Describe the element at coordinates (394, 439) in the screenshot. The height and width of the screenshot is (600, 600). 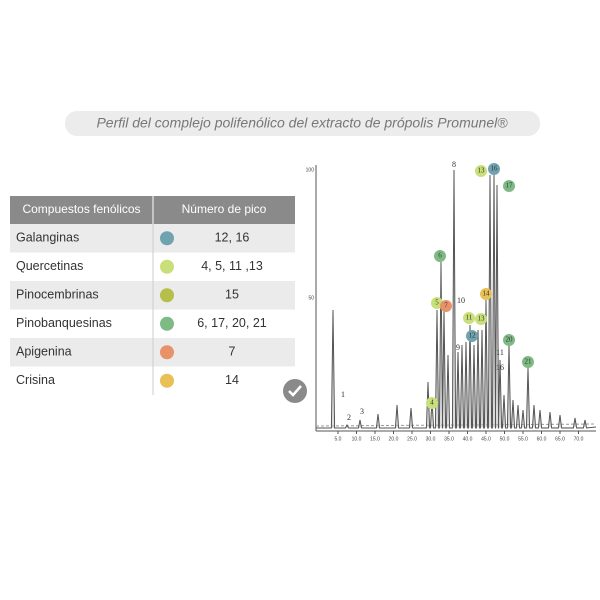
I see `x-tick-label: 20.0` at that location.